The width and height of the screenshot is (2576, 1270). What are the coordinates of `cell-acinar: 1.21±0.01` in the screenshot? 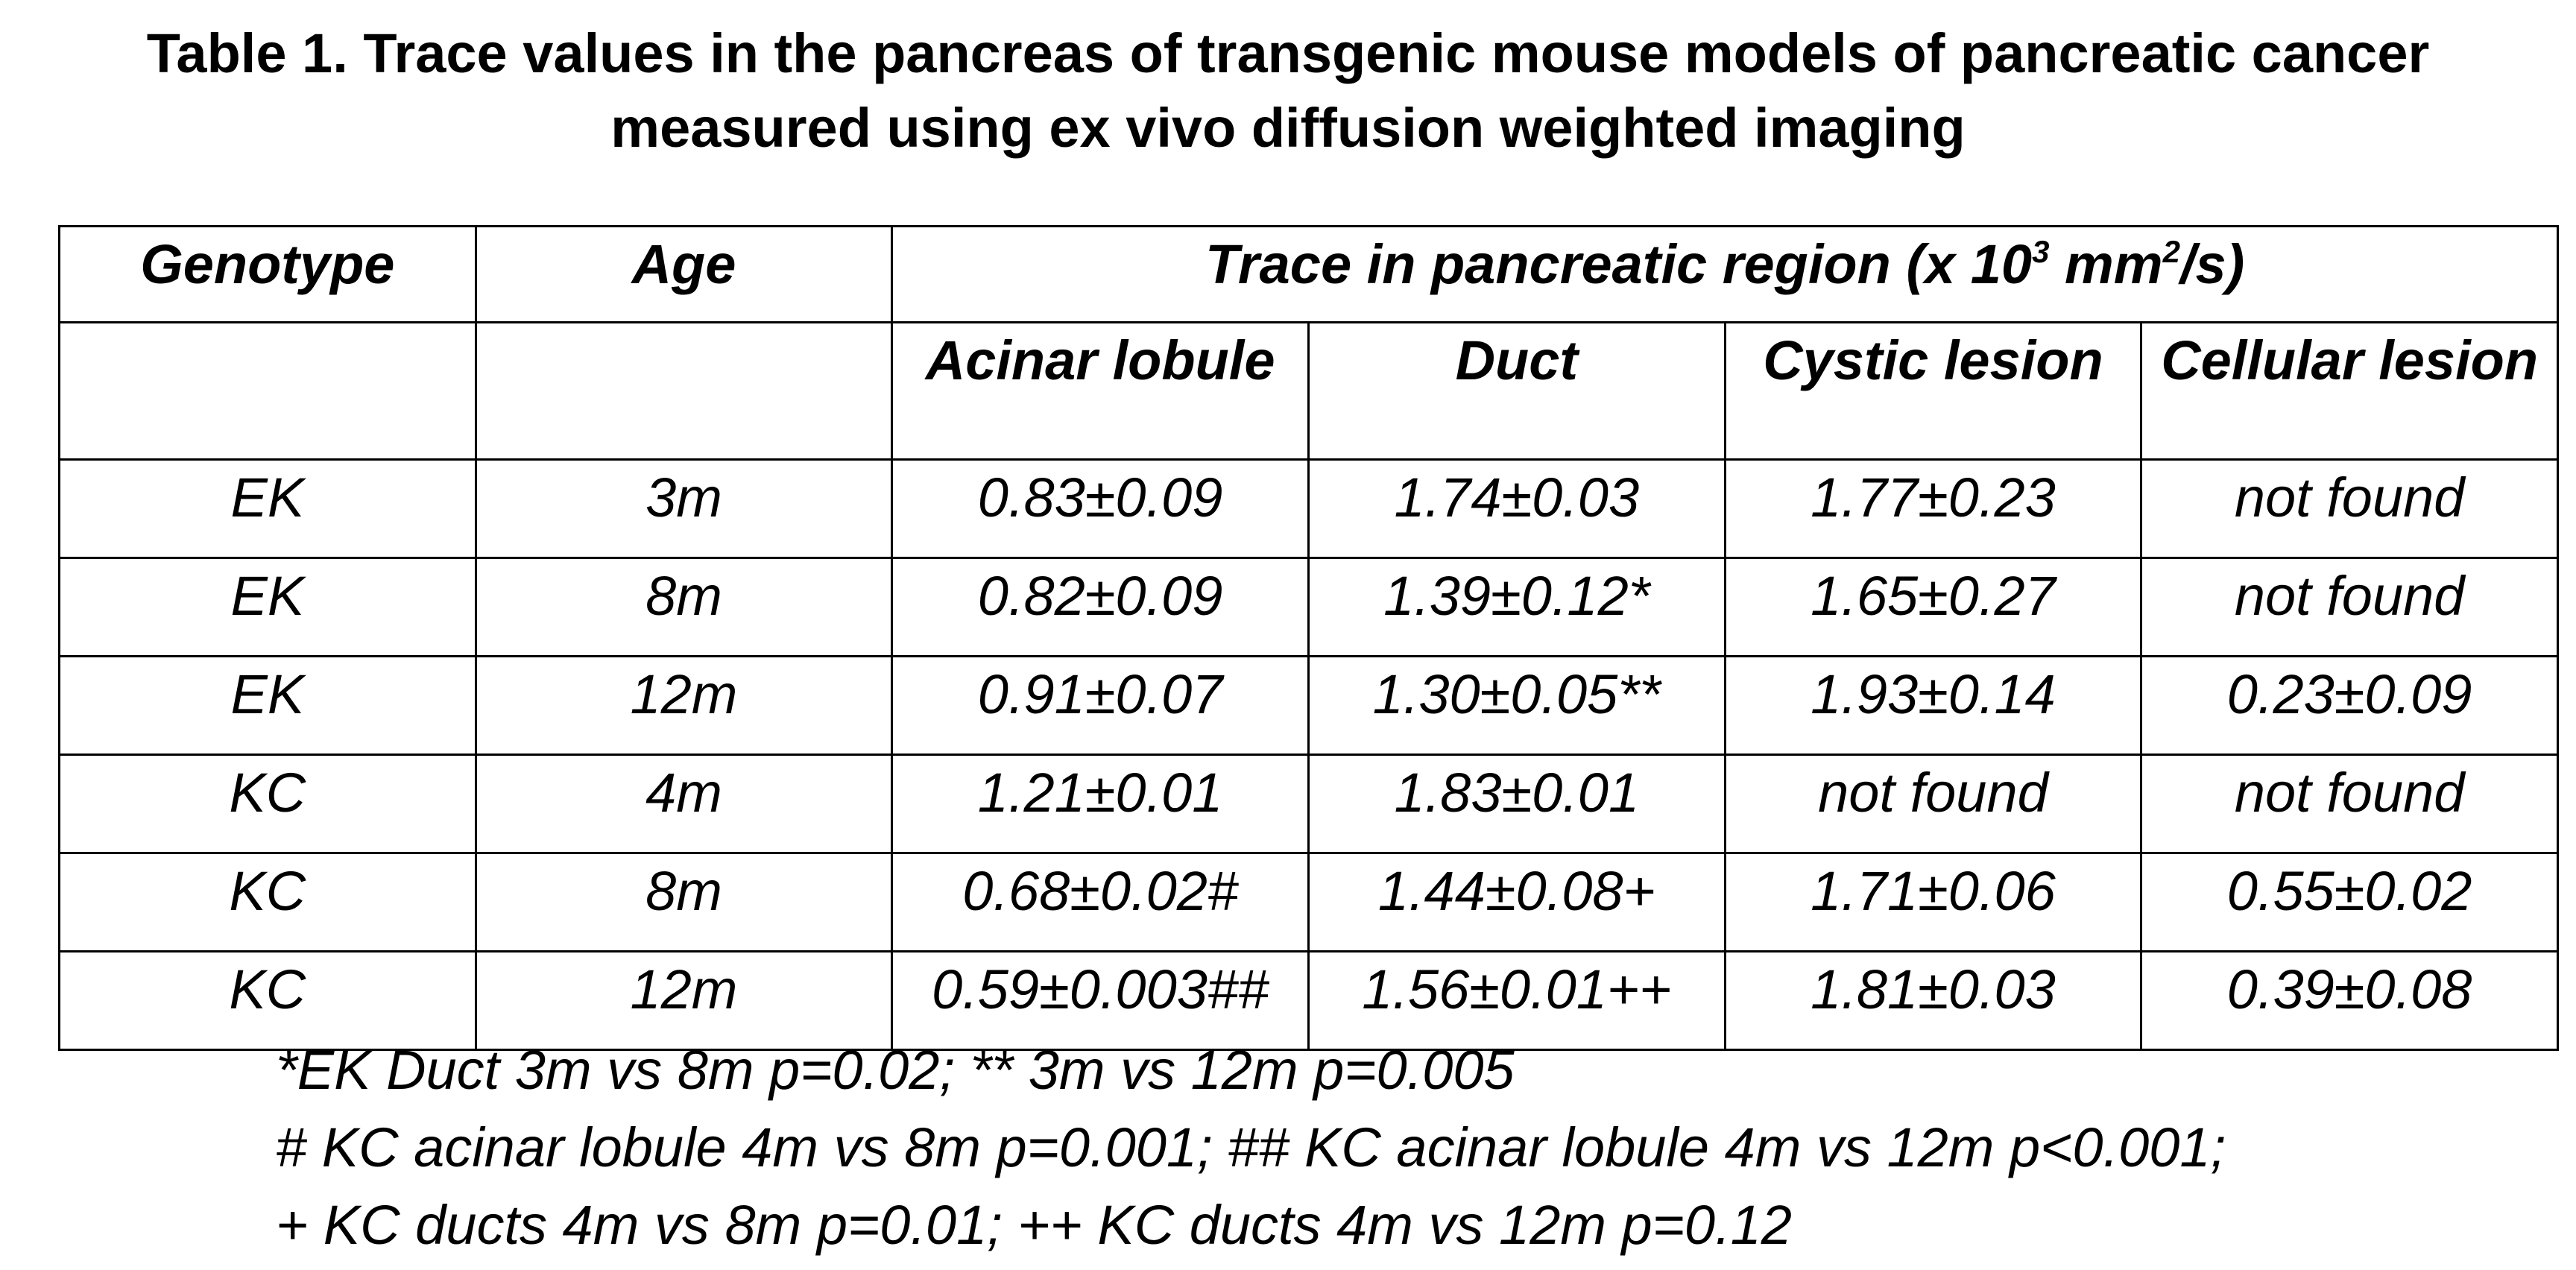 It's located at (1100, 804).